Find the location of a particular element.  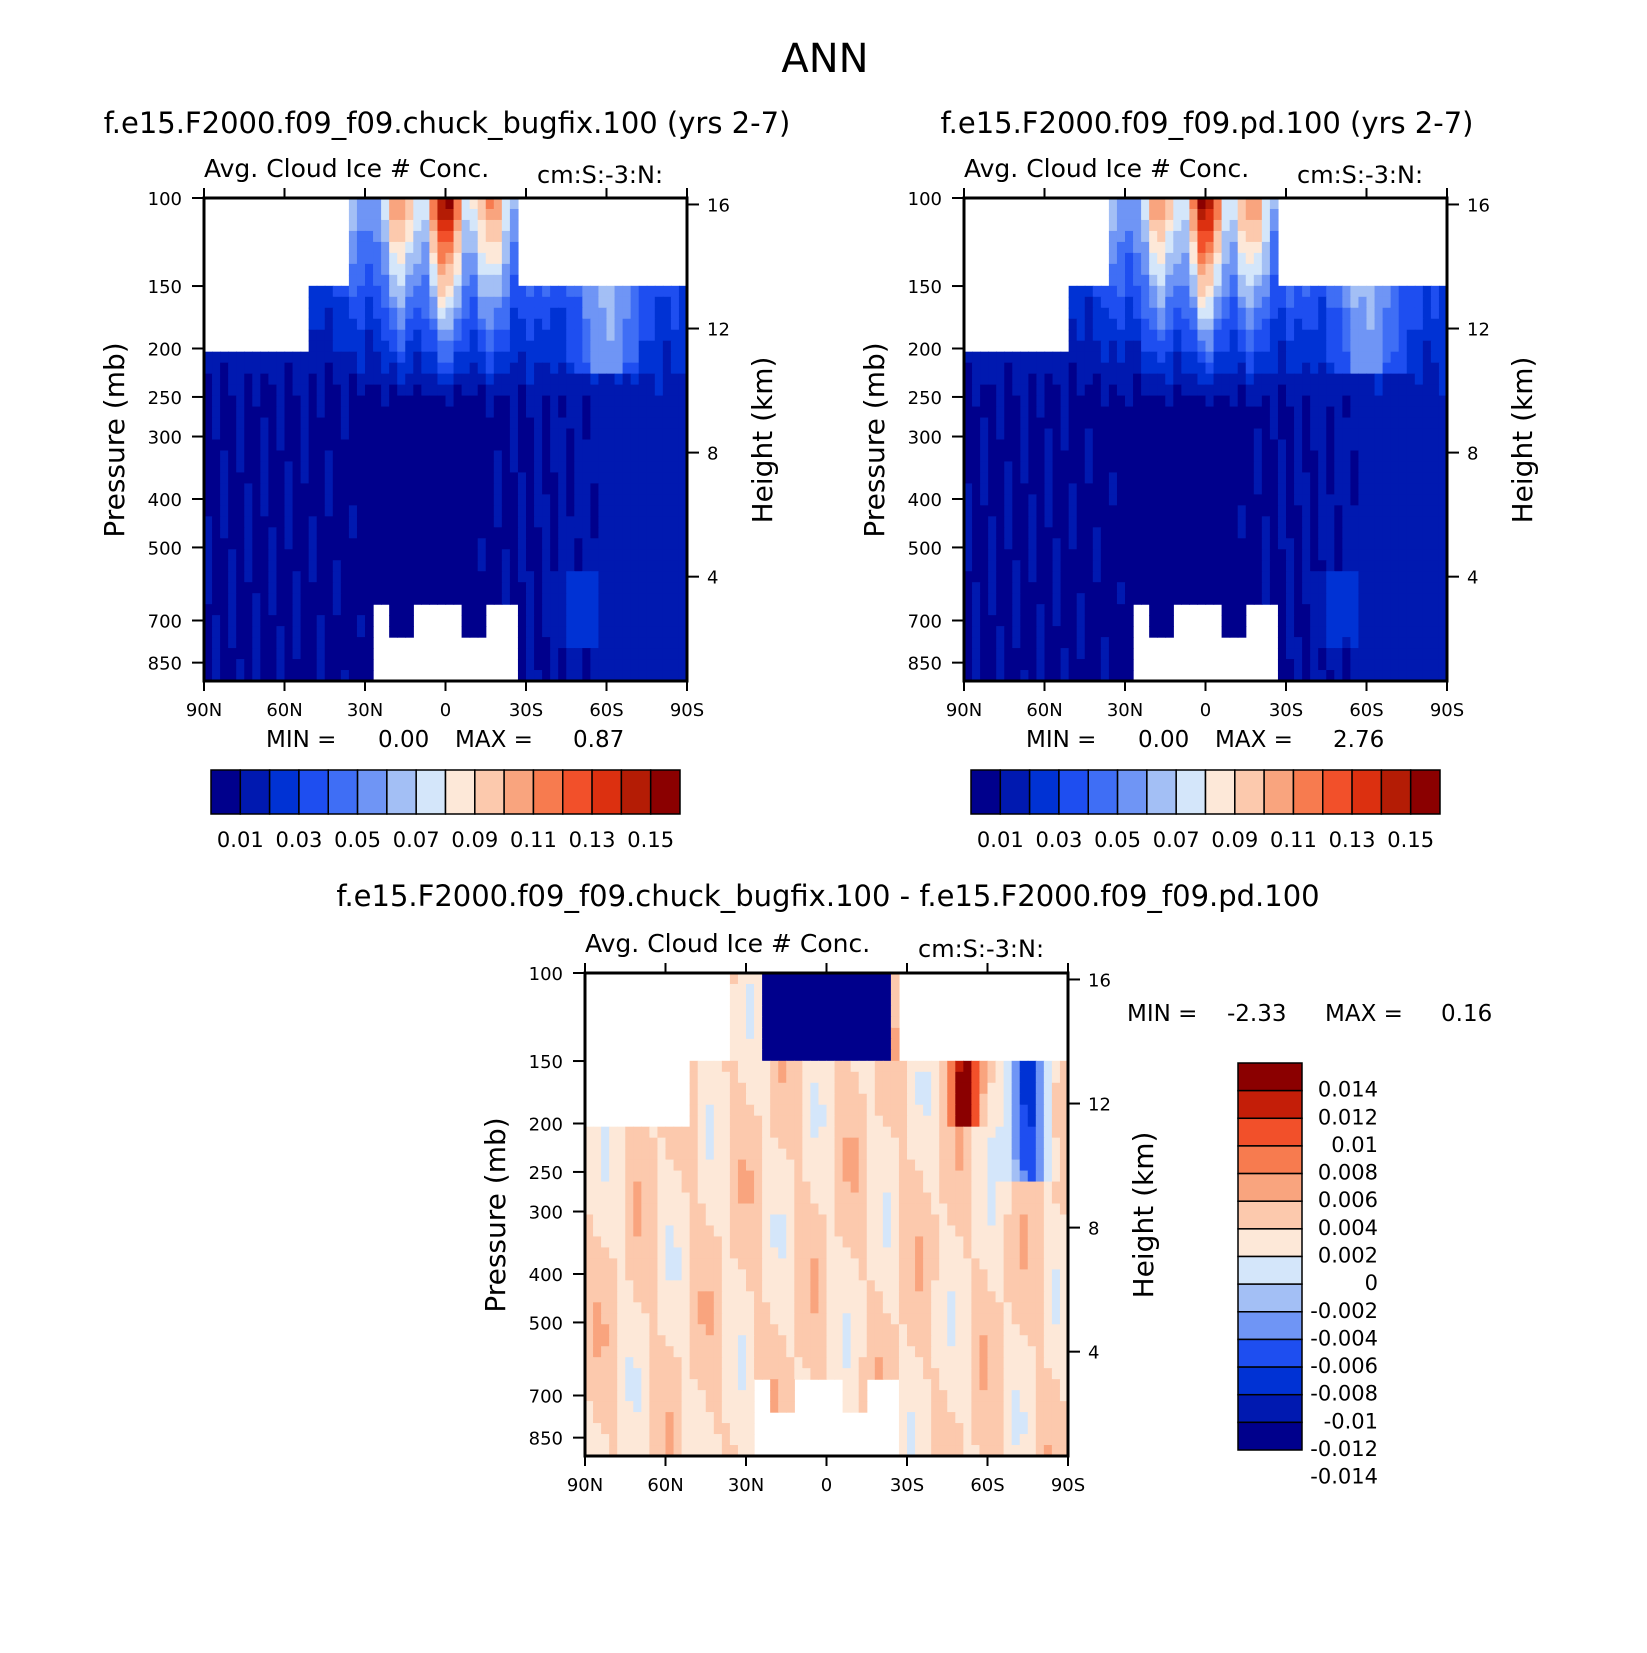

x-tick-label: 60N is located at coordinates (1044, 710).